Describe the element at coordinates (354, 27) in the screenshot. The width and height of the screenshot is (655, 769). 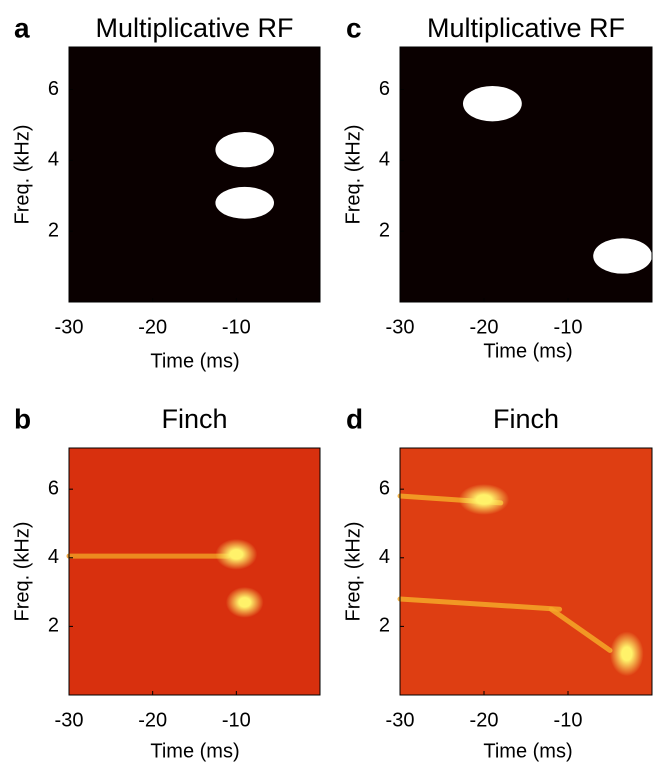
I see `panel-label: c` at that location.